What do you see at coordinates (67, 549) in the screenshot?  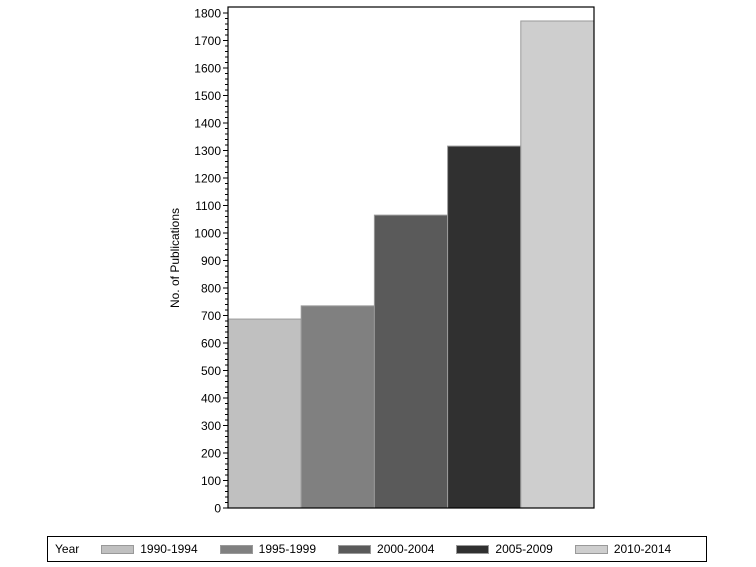 I see `legend-title: Year` at bounding box center [67, 549].